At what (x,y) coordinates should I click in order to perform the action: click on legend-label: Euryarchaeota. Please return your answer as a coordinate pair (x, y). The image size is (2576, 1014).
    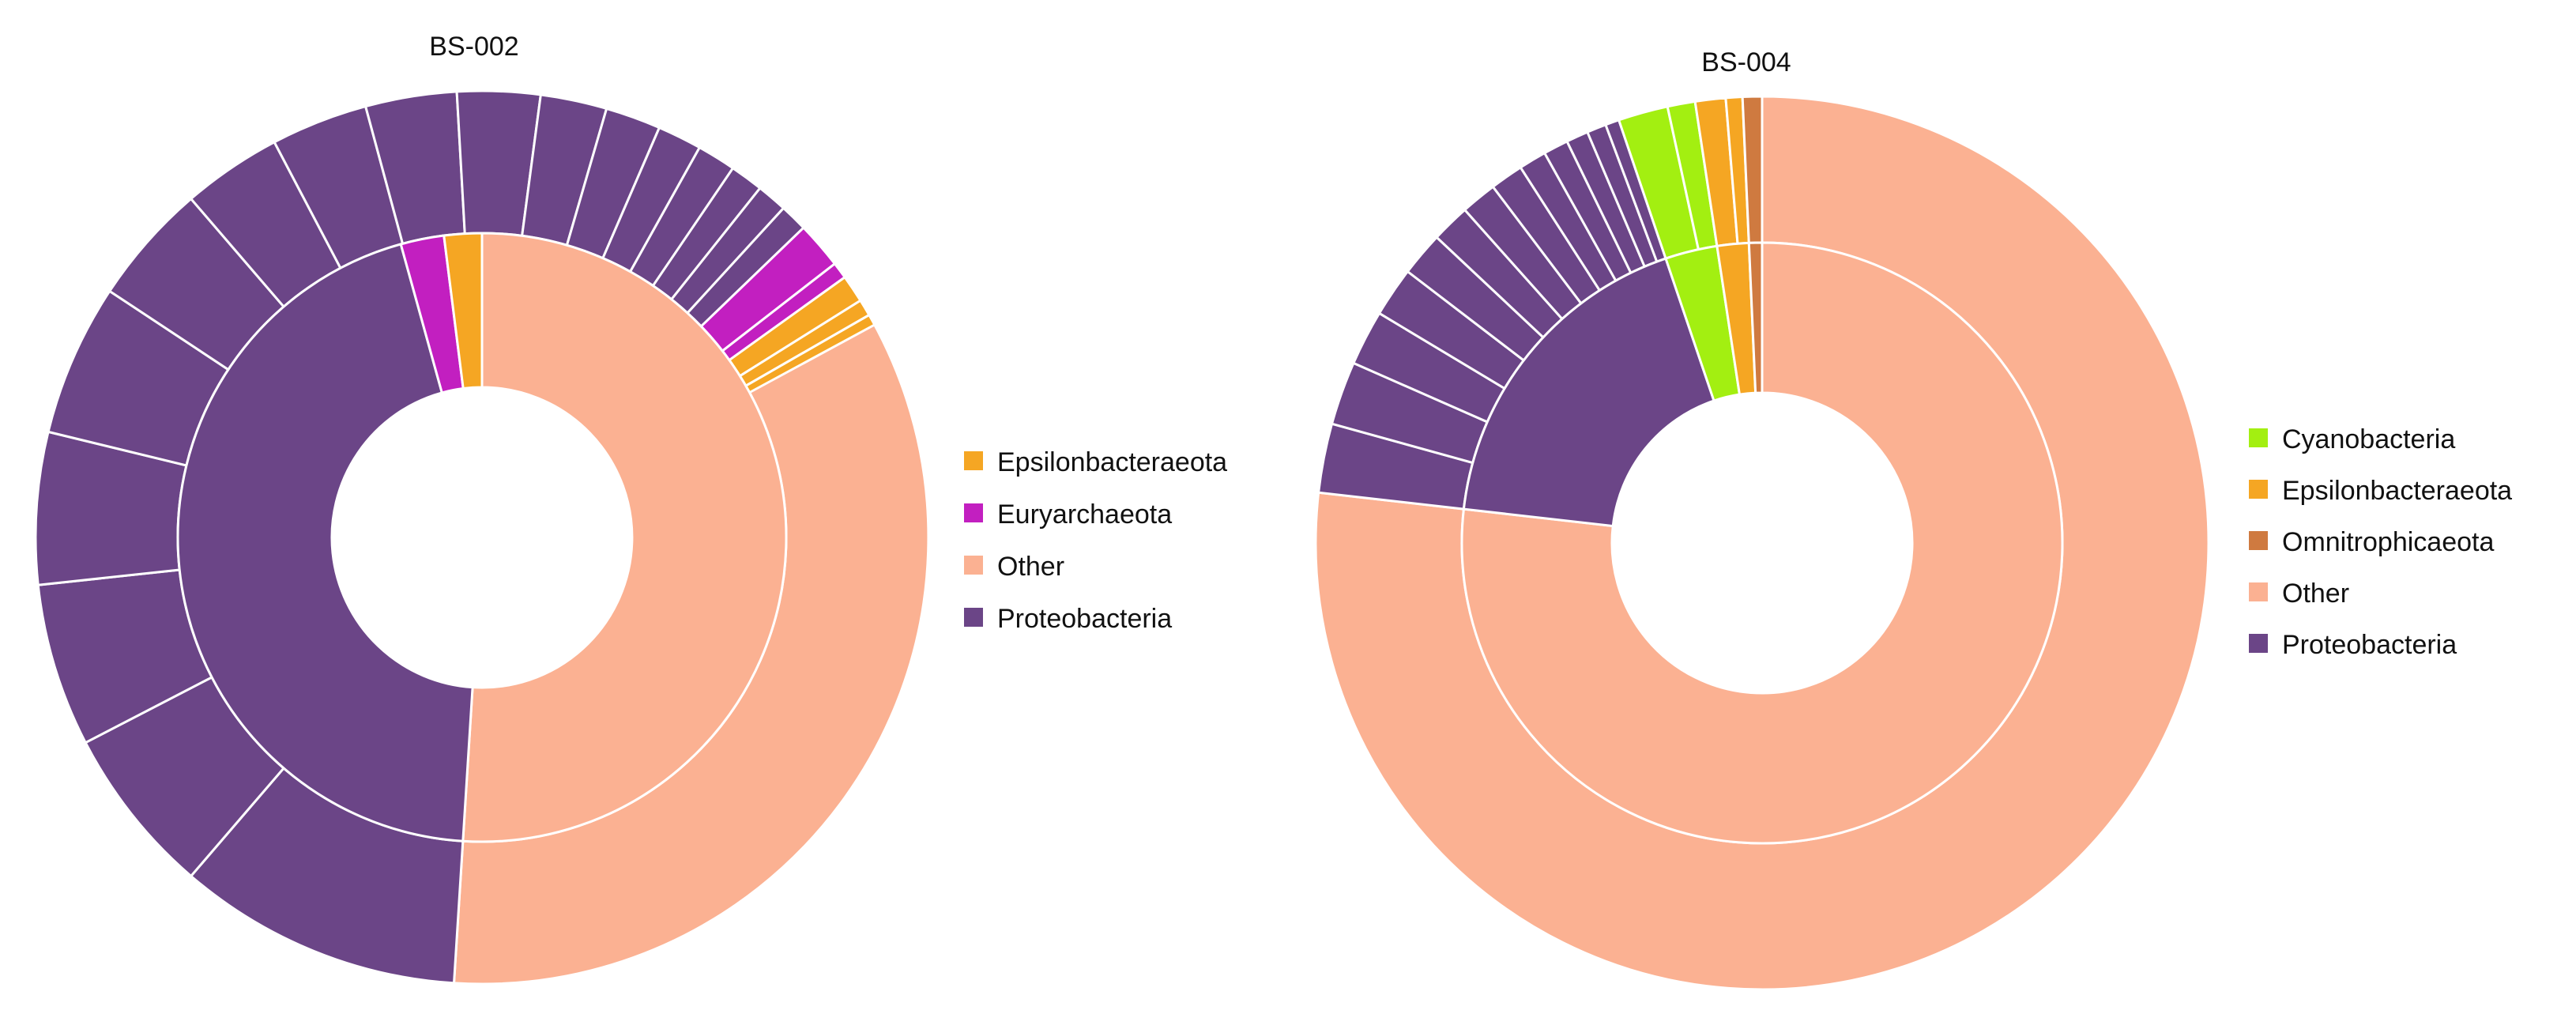
    Looking at the image, I should click on (1084, 514).